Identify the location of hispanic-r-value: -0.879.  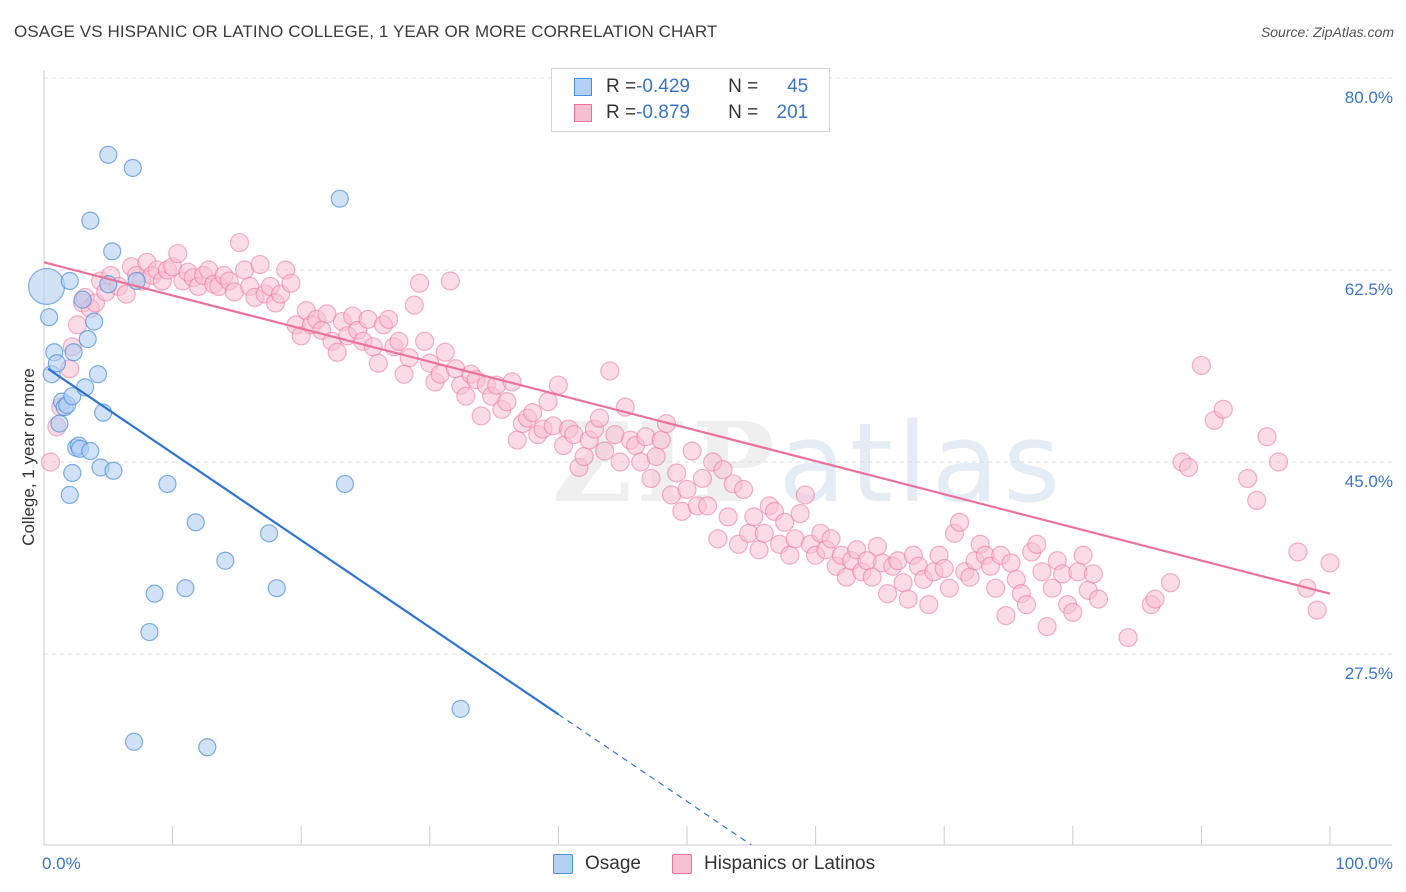
(663, 112).